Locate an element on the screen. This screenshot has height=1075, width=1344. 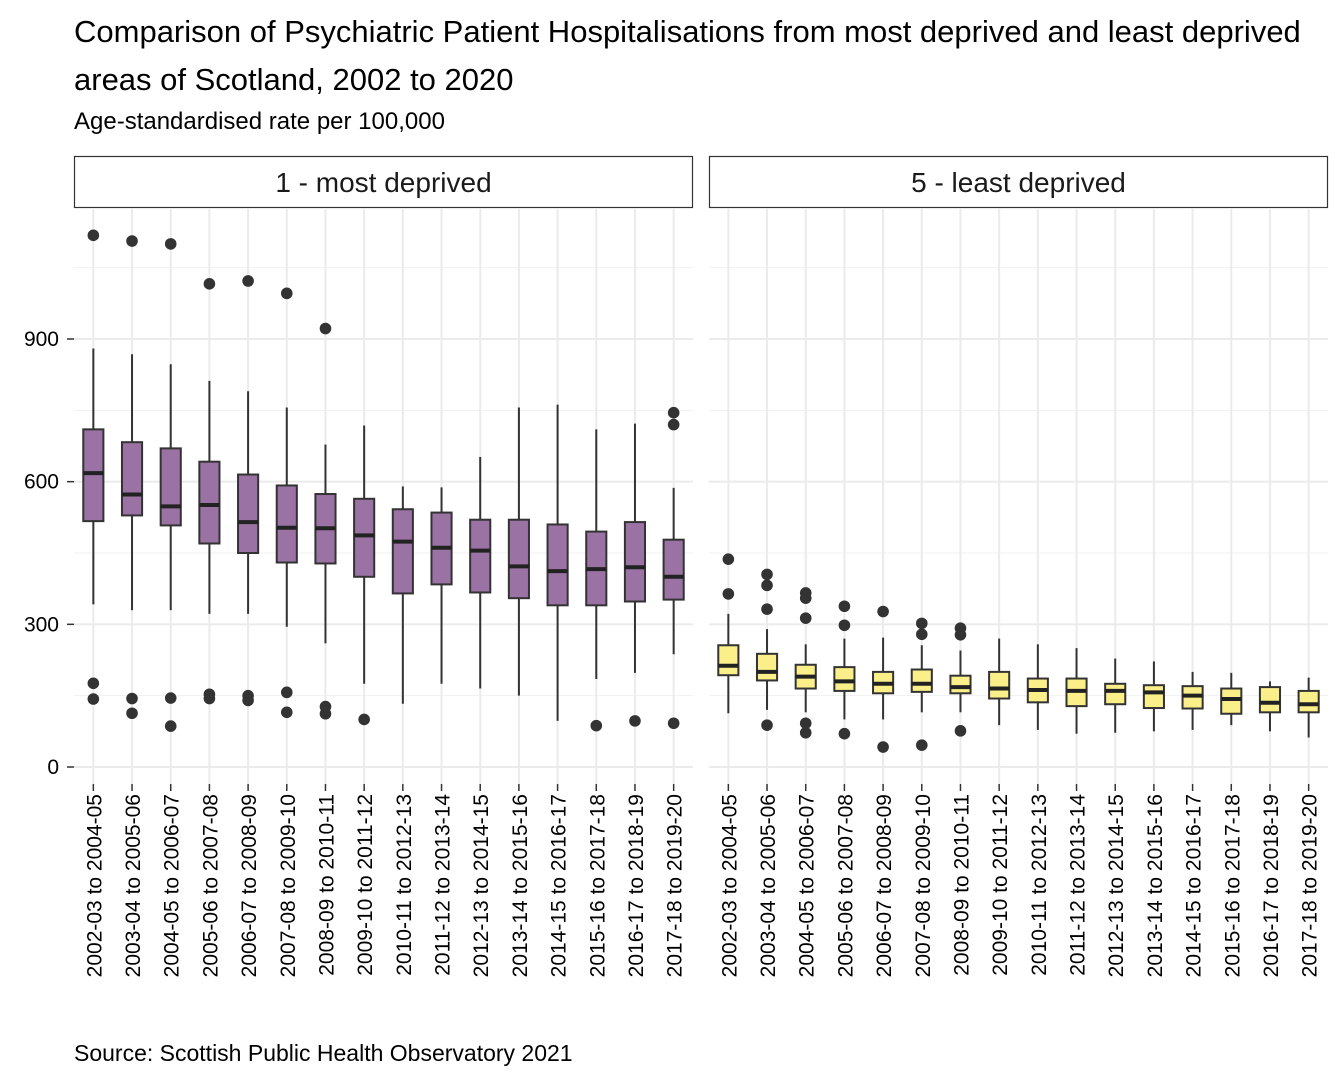
y-tick-label-300: 300 is located at coordinates (41, 624).